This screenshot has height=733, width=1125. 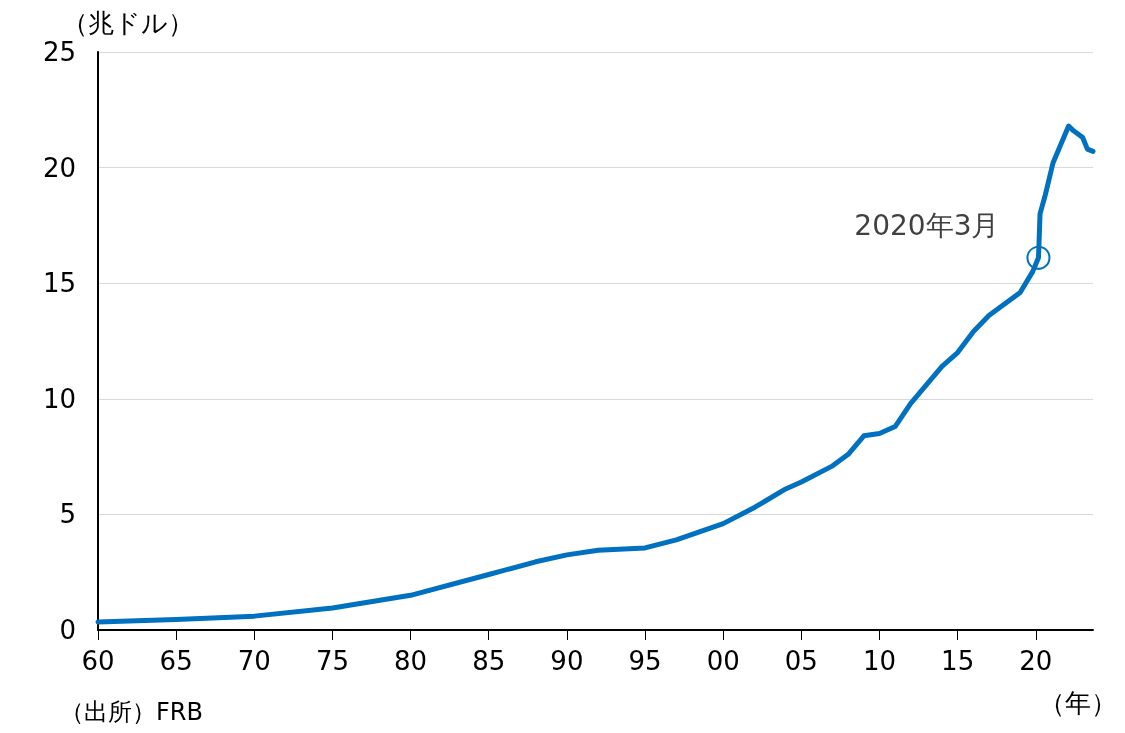 I want to click on y-tick-label: 5, so click(x=67, y=514).